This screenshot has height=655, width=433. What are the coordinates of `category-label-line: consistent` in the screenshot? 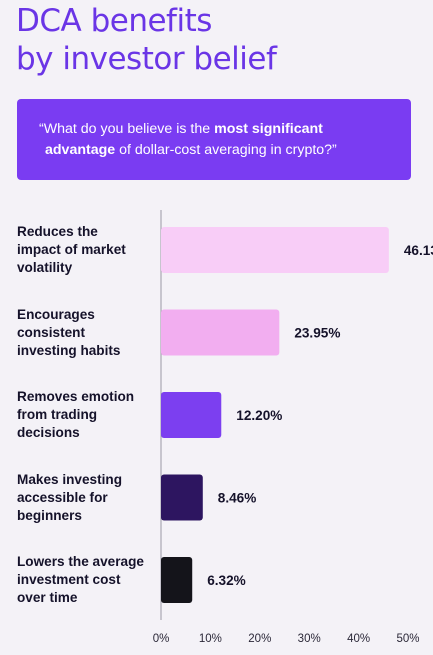 It's located at (51, 332).